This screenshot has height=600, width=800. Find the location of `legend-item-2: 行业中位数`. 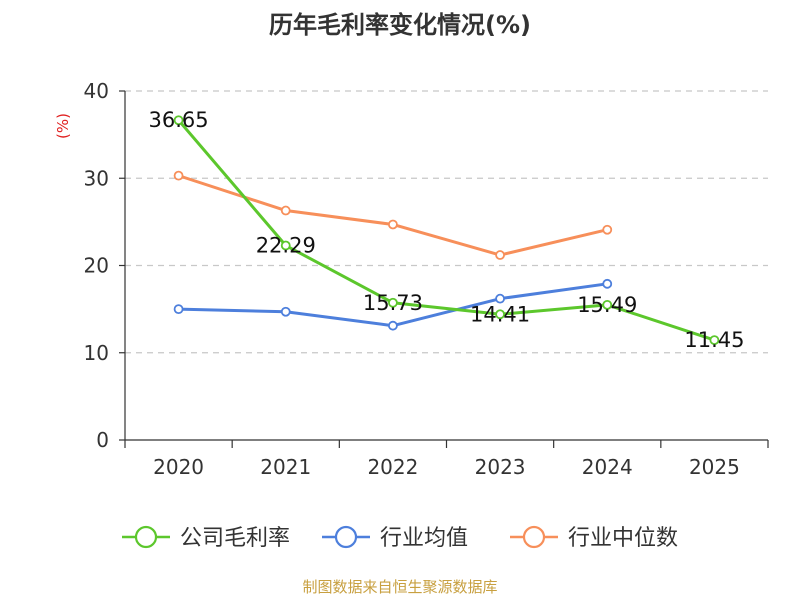

legend-item-2: 行业中位数 is located at coordinates (594, 538).